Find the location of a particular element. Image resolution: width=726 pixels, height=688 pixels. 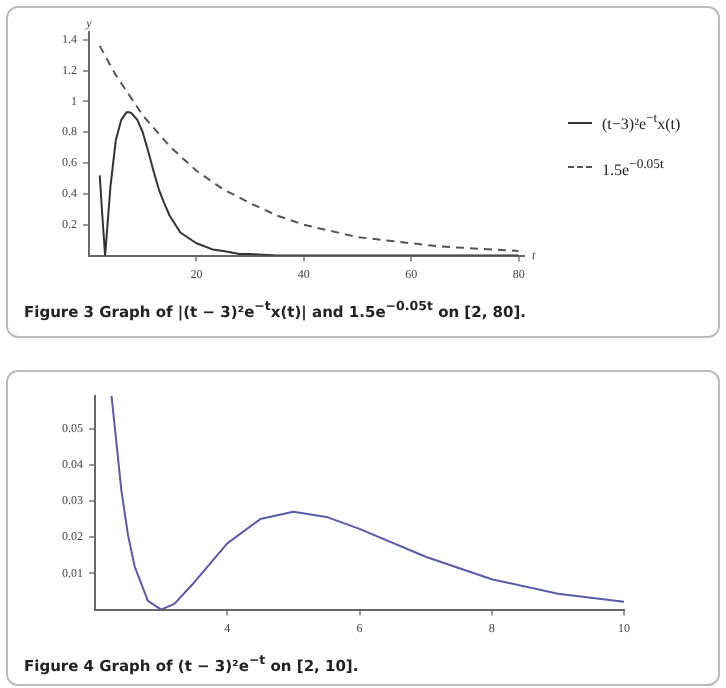

legend-label: (t−3)²e$^{−t}$x(t) is located at coordinates (641, 123).